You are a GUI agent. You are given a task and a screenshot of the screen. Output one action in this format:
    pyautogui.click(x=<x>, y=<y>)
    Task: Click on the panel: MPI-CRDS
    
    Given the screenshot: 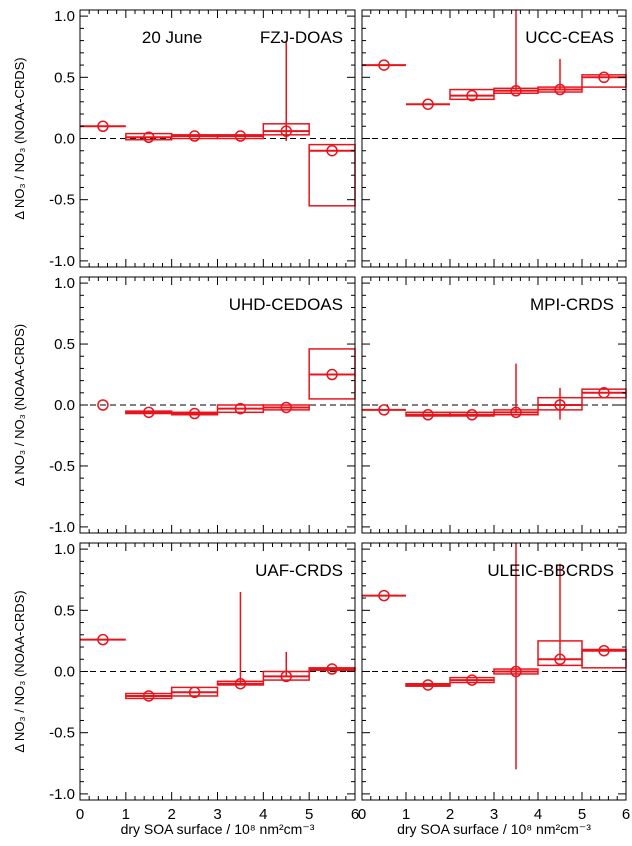 What is the action you would take?
    pyautogui.click(x=494, y=405)
    